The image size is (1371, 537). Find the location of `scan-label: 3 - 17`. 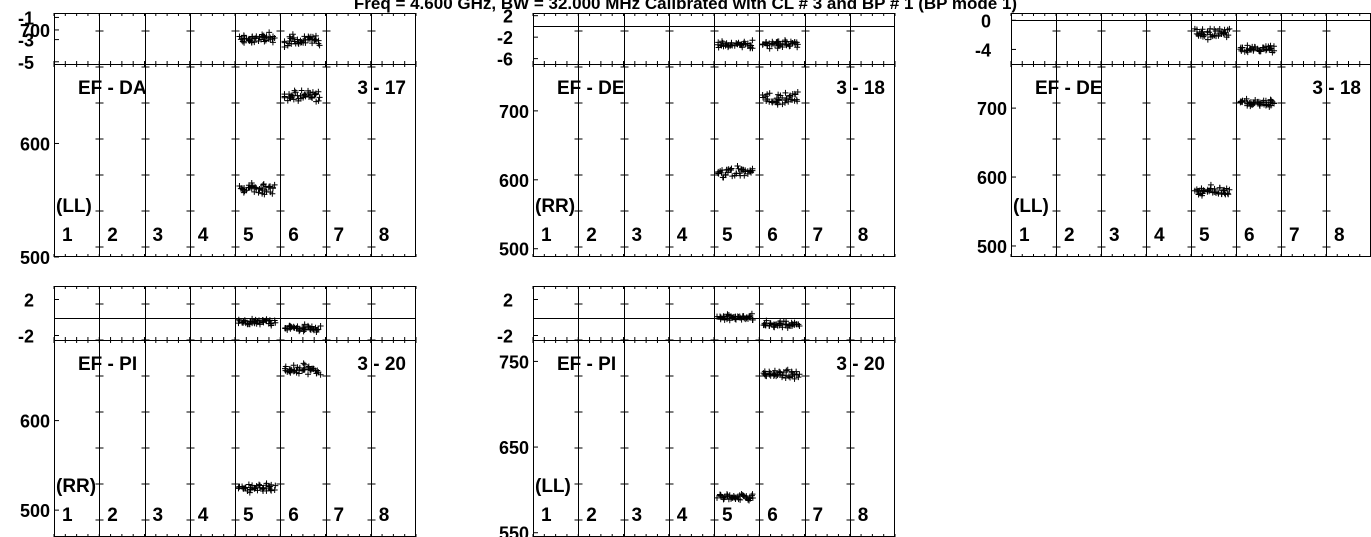

scan-label: 3 - 17 is located at coordinates (381, 88).